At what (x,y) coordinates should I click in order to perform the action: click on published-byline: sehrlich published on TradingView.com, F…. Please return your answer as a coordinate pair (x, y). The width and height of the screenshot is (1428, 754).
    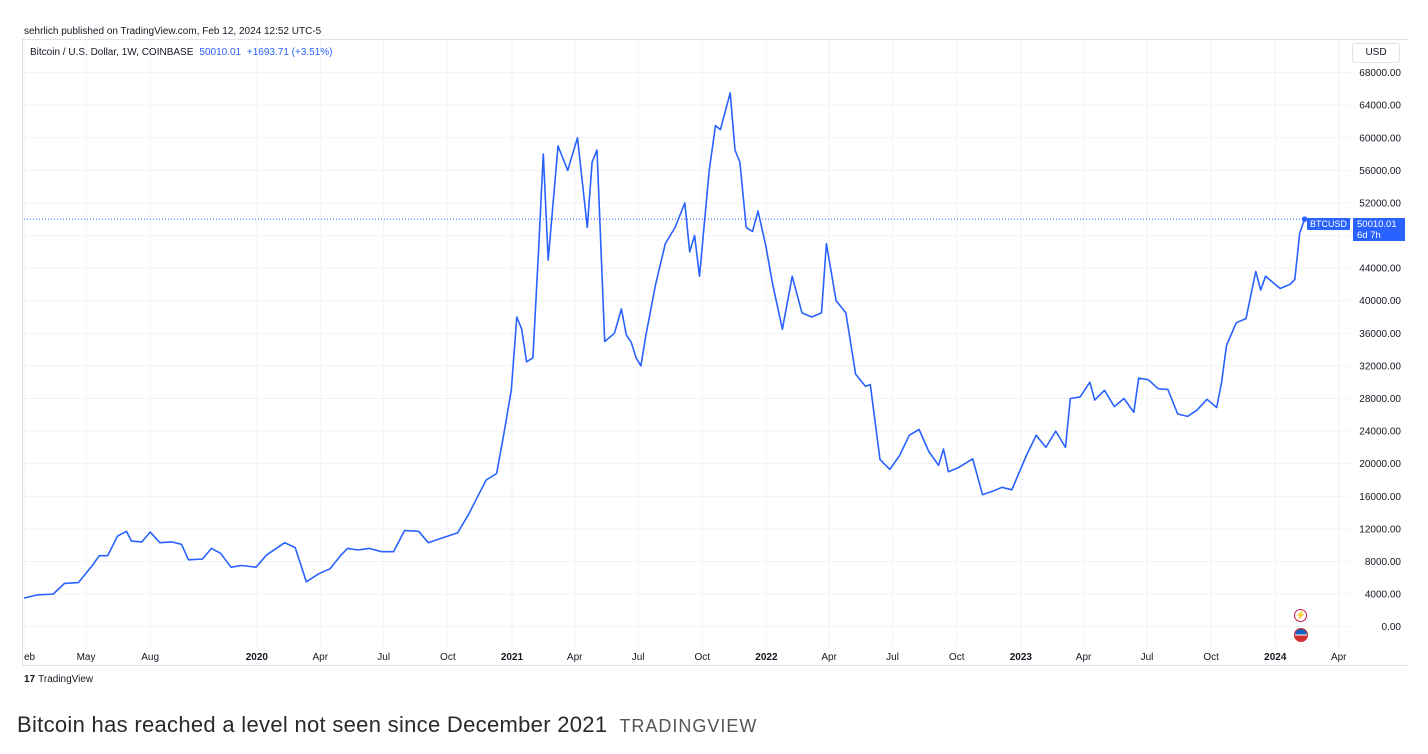
    Looking at the image, I should click on (173, 31).